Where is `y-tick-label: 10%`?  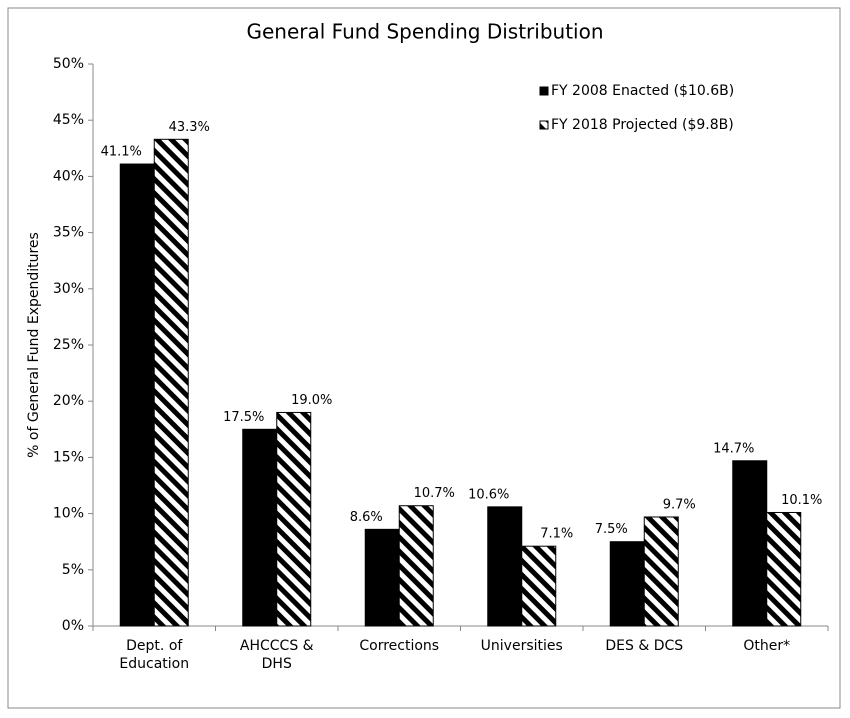 y-tick-label: 10% is located at coordinates (68, 514).